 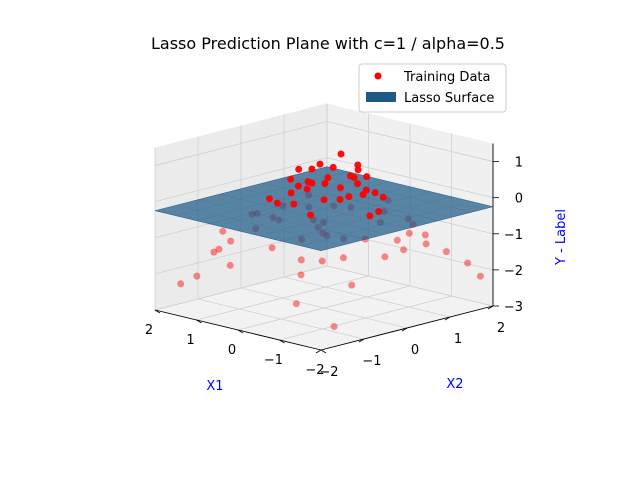 What do you see at coordinates (513, 307) in the screenshot?
I see `z-tick-label: −3` at bounding box center [513, 307].